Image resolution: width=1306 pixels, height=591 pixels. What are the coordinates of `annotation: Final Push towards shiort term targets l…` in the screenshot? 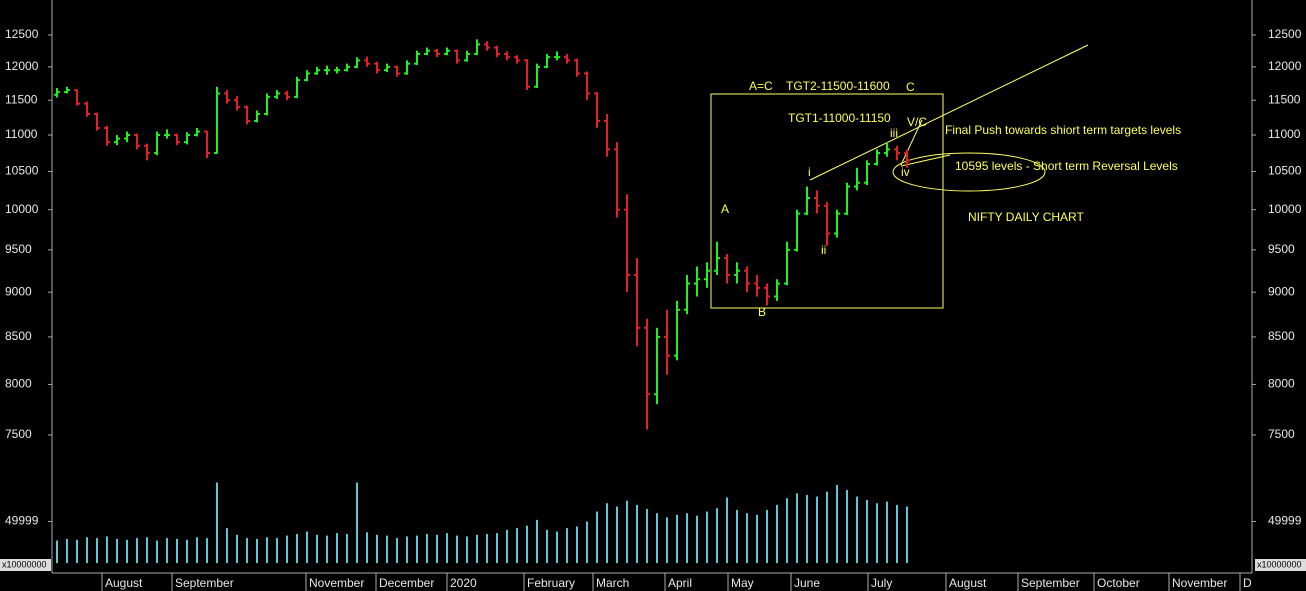 It's located at (1063, 130).